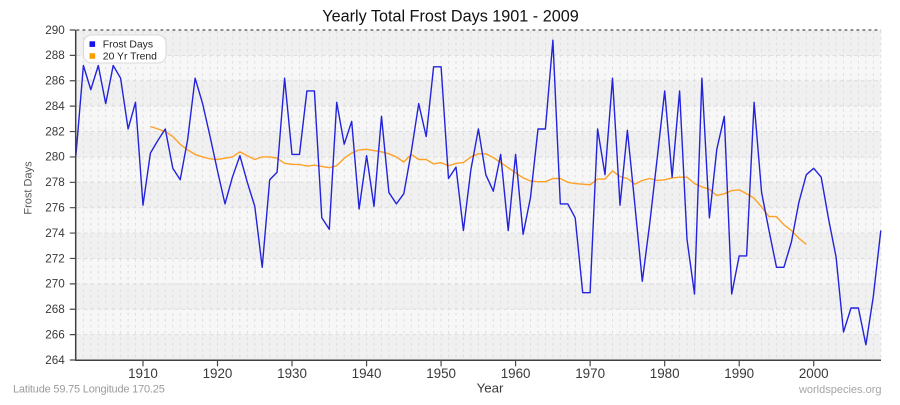 This screenshot has height=405, width=900. Describe the element at coordinates (840, 390) in the screenshot. I see `svg-text: worldspecies.org` at that location.